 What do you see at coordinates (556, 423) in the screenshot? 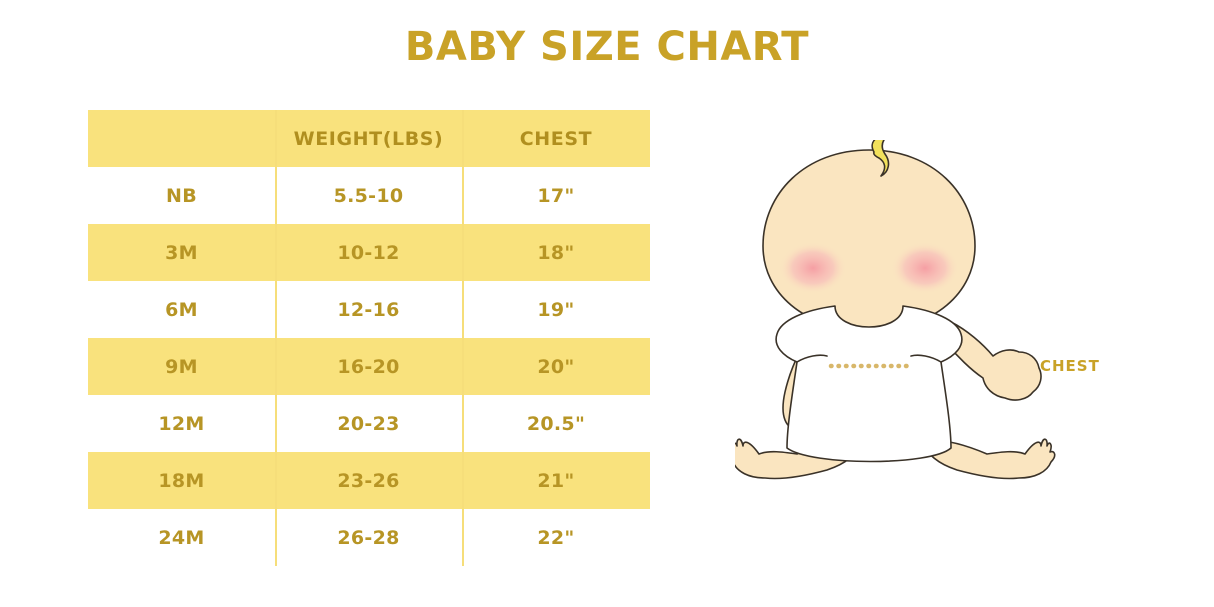
I see `cell-chest: 20.5"` at bounding box center [556, 423].